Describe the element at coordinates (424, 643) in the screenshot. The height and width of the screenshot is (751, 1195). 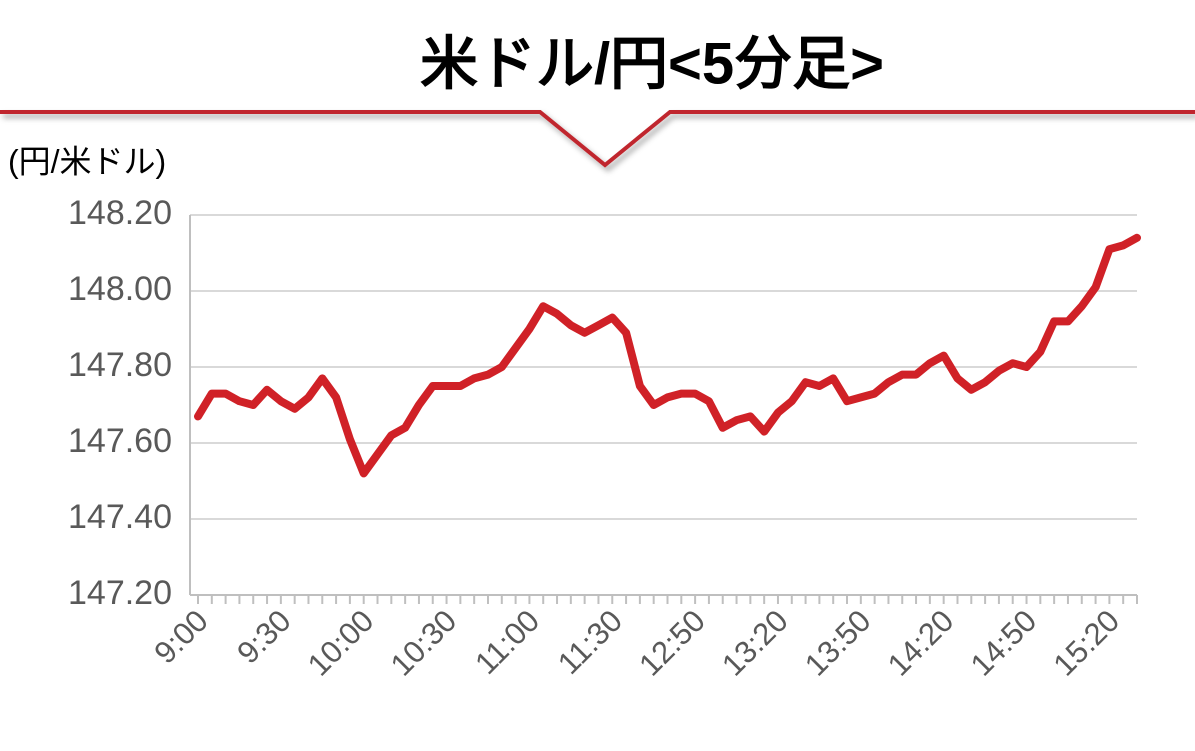
I see `x-tick-label: 10:30` at that location.